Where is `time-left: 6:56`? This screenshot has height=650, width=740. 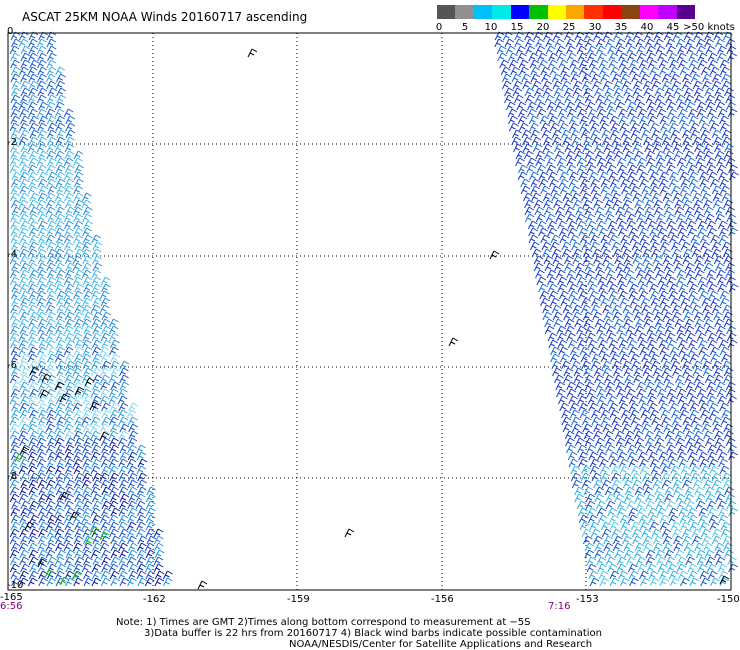
time-left: 6:56 is located at coordinates (11, 606).